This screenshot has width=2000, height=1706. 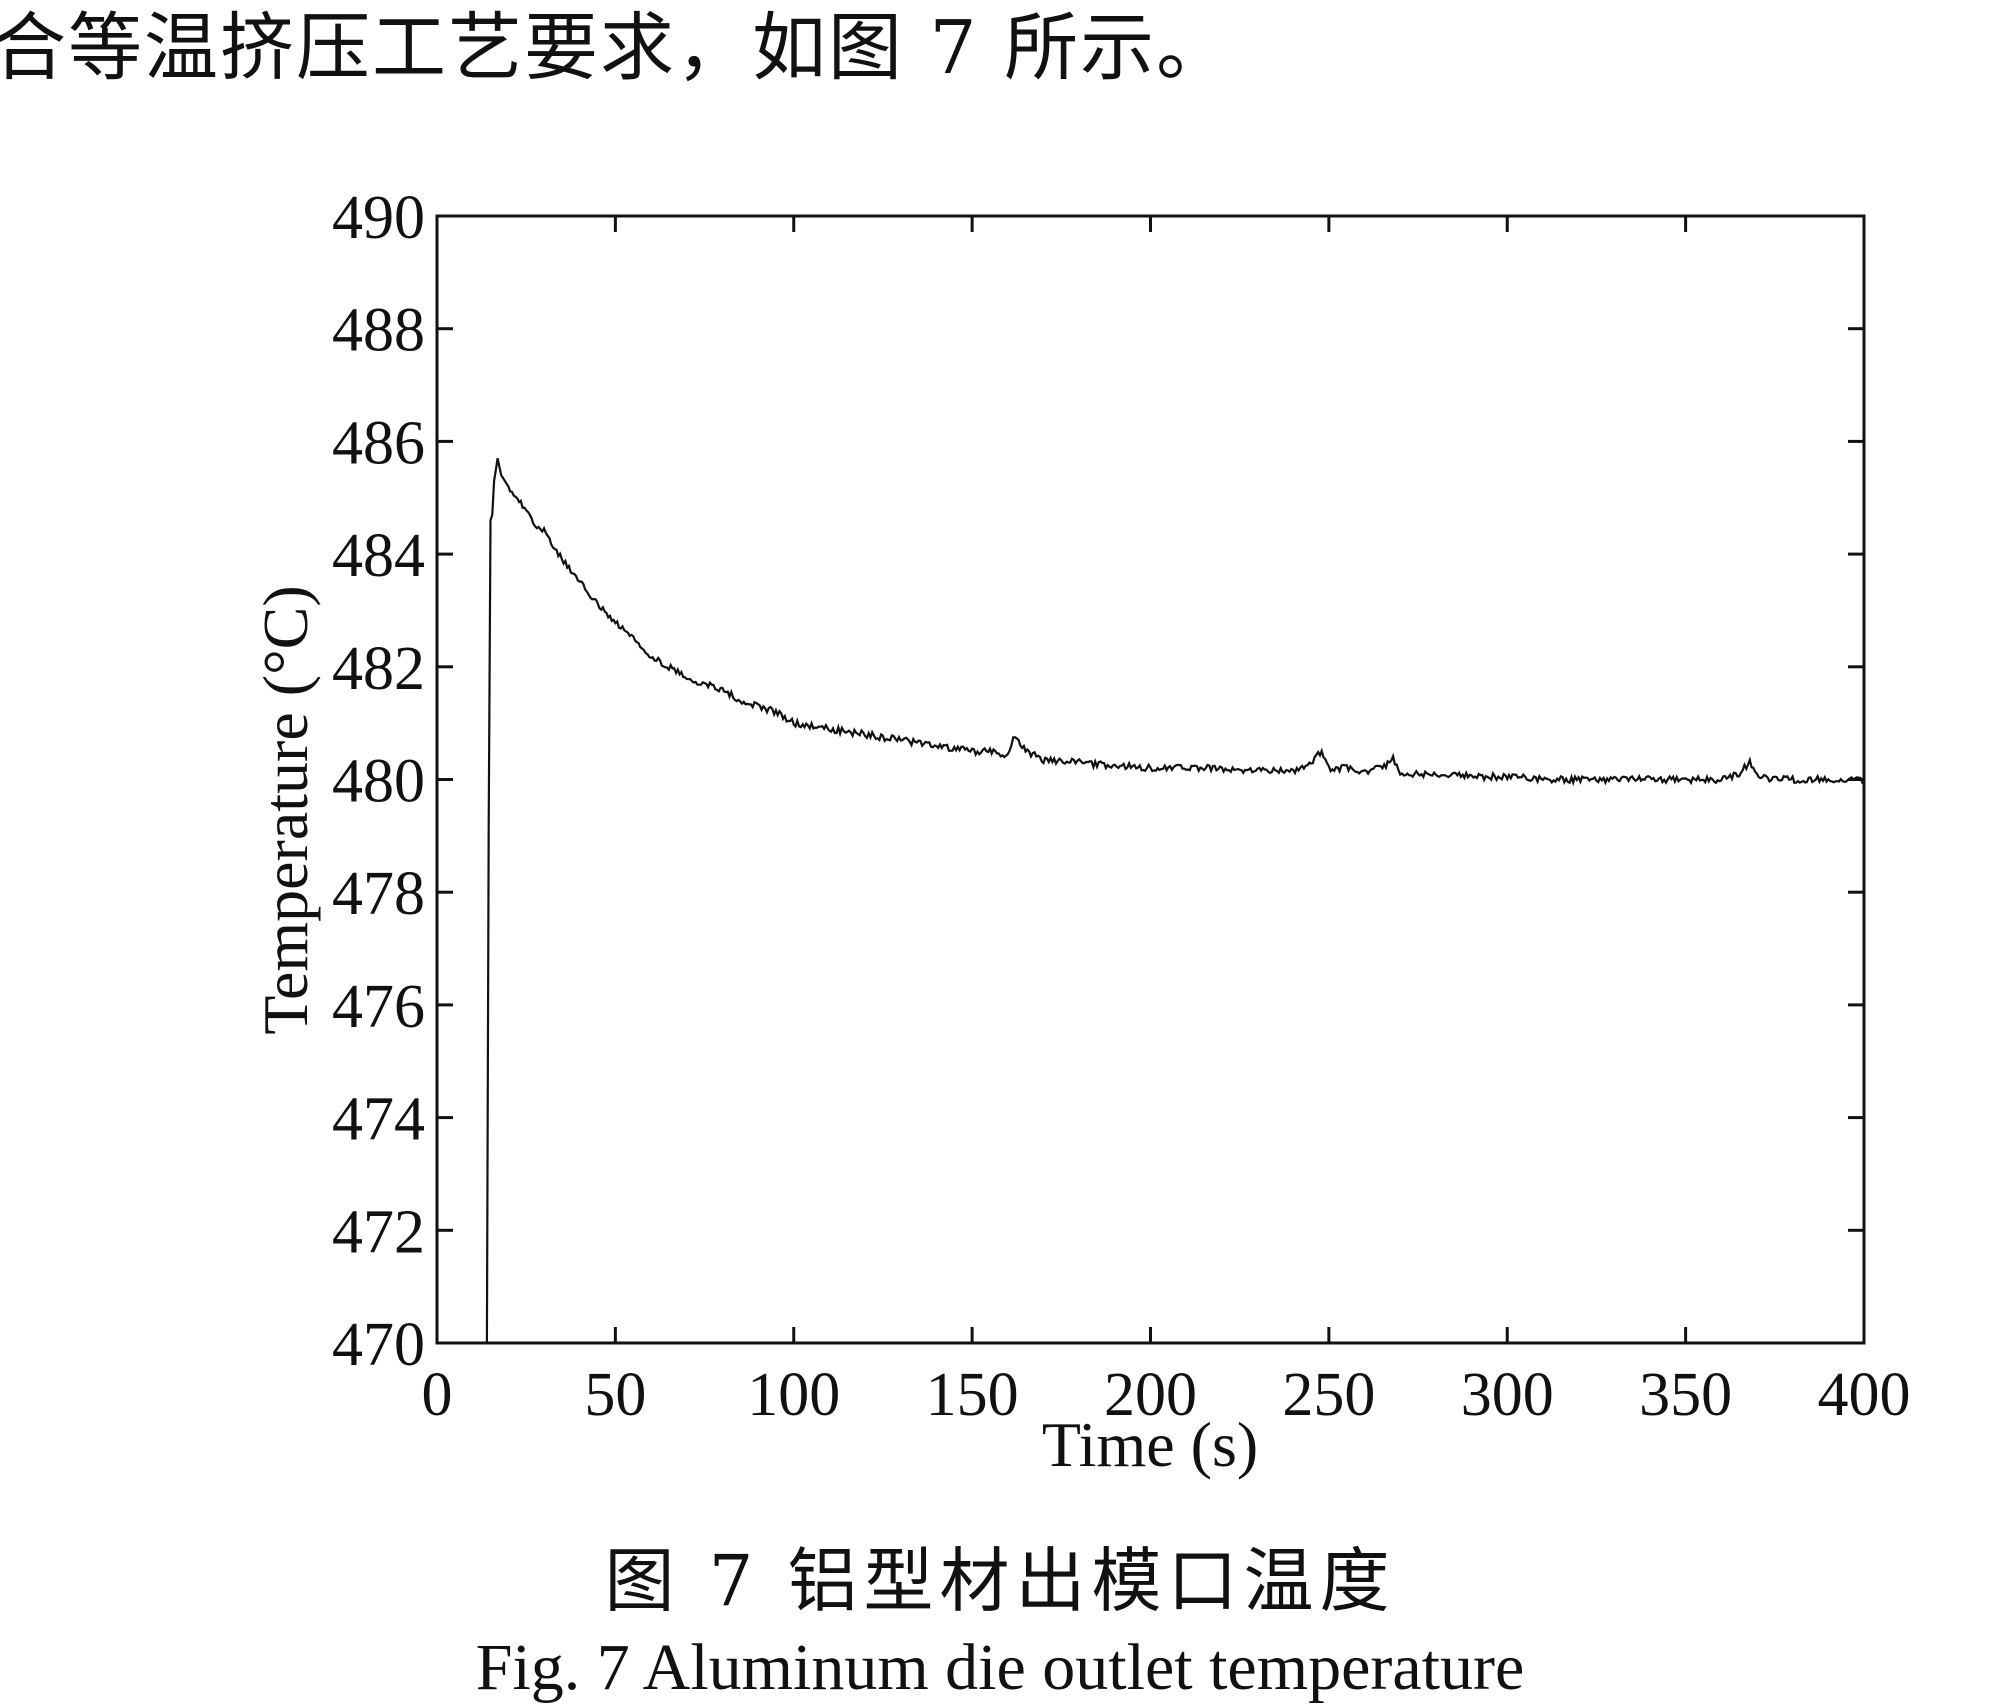 What do you see at coordinates (1000, 1667) in the screenshot?
I see `figure-caption-en: Fig. 7 Aluminum die outlet temperature` at bounding box center [1000, 1667].